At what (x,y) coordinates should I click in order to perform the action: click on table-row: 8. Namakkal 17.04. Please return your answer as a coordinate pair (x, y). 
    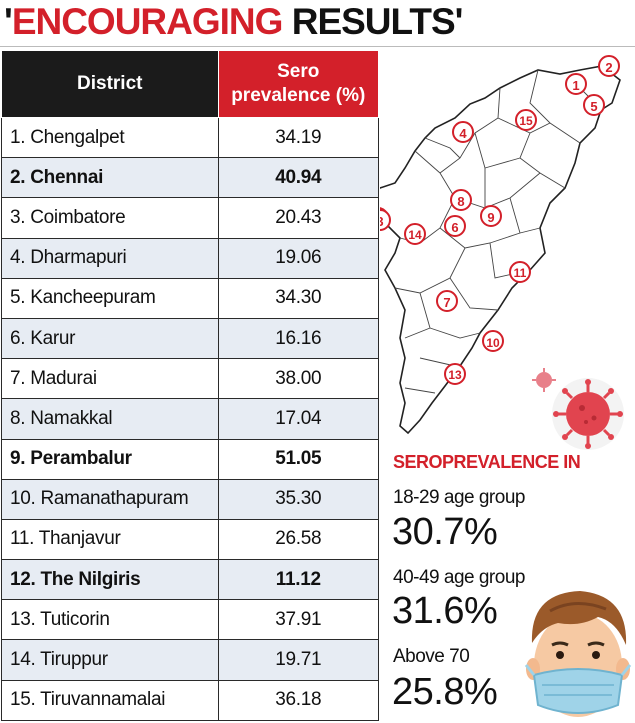
    Looking at the image, I should click on (190, 419).